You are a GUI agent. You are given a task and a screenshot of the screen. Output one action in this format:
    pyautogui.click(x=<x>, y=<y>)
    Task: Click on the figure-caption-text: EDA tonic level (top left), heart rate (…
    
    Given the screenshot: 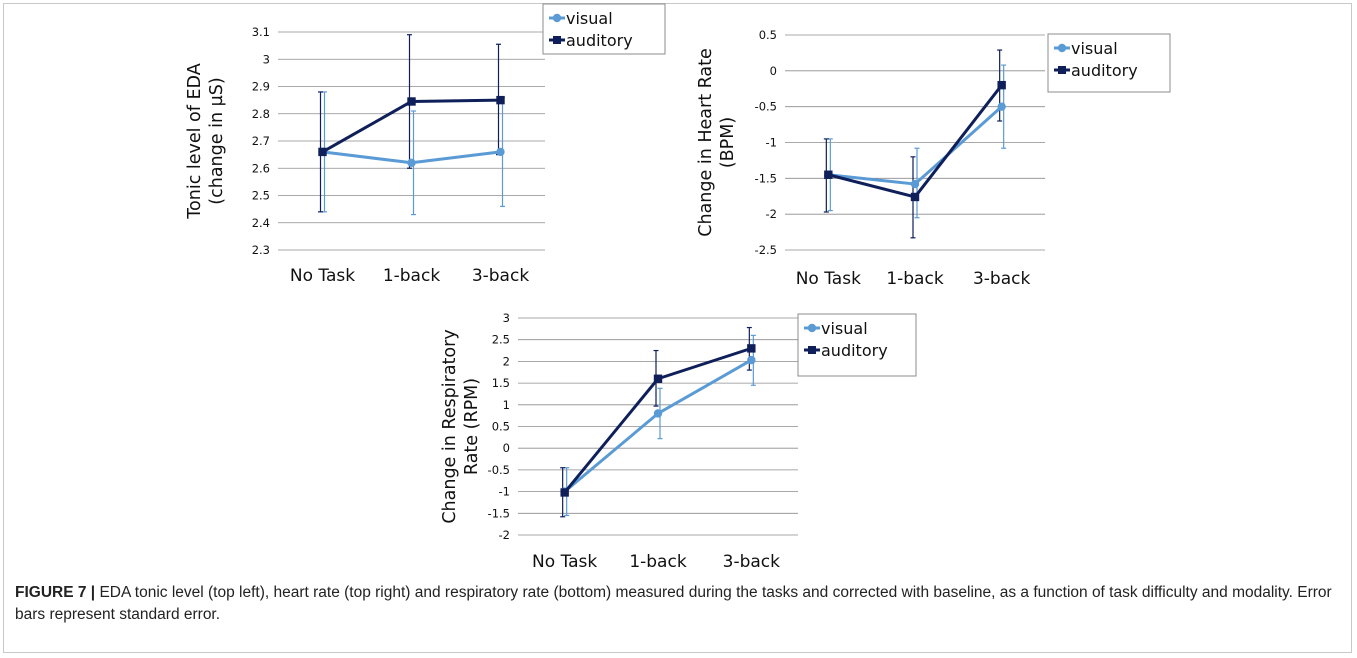 What is the action you would take?
    pyautogui.click(x=673, y=603)
    